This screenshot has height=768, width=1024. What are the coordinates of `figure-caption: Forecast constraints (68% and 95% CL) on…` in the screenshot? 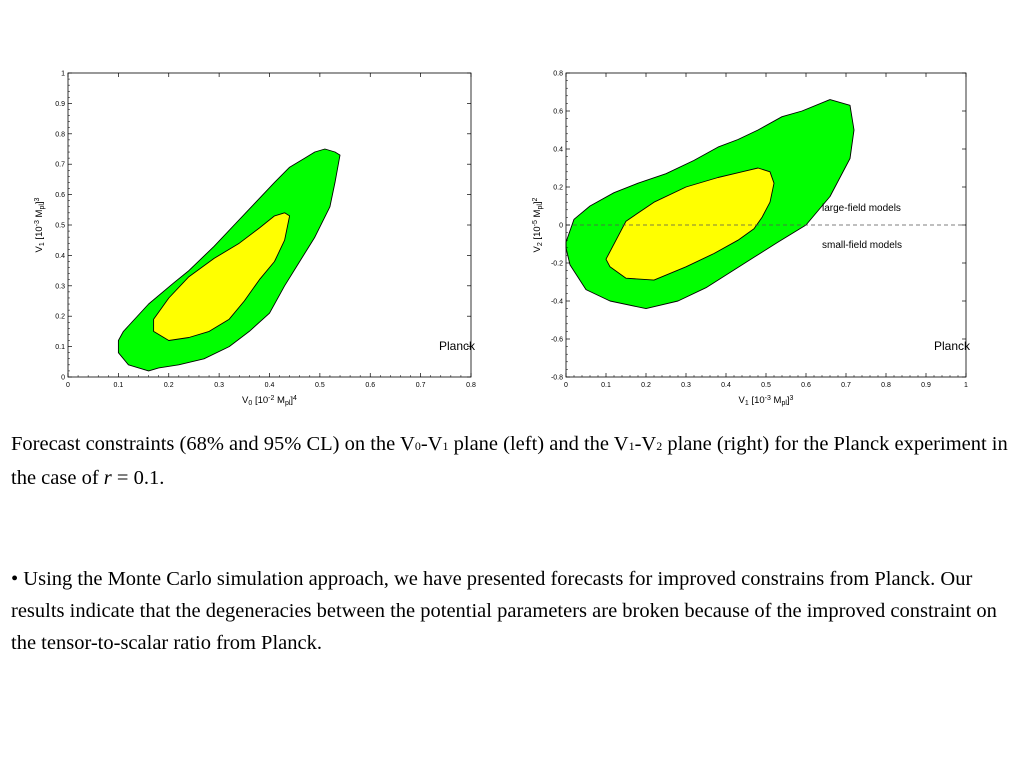 It's located at (513, 461).